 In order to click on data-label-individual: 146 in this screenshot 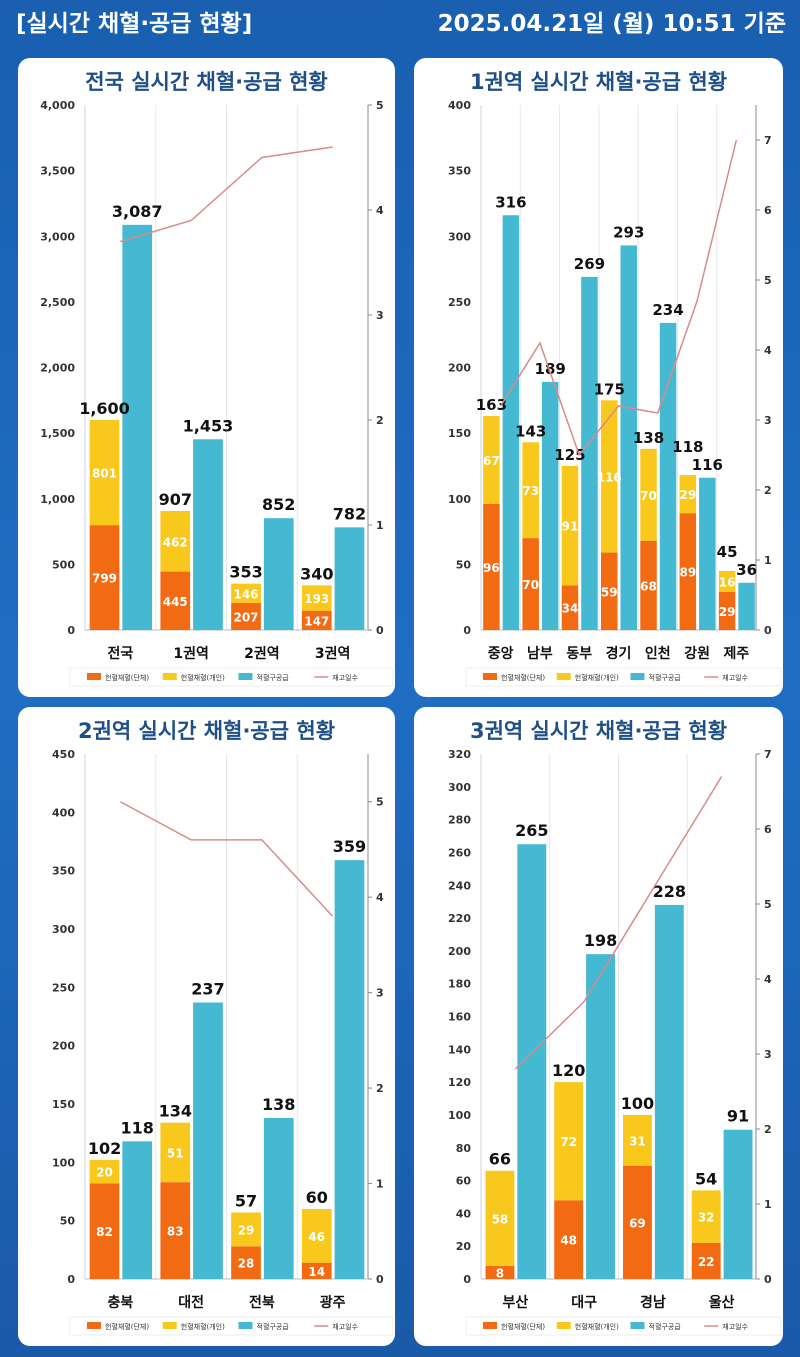, I will do `click(245, 594)`.